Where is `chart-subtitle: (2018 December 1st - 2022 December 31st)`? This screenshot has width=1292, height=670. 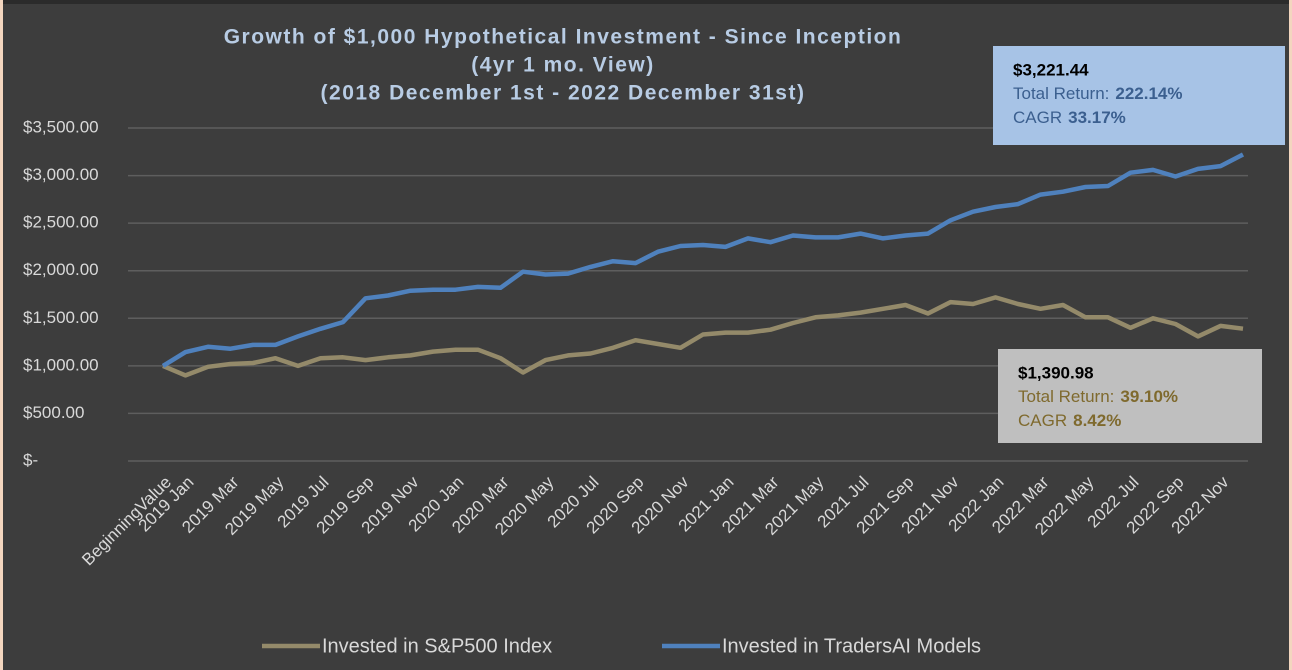 chart-subtitle: (2018 December 1st - 2022 December 31st) is located at coordinates (563, 93).